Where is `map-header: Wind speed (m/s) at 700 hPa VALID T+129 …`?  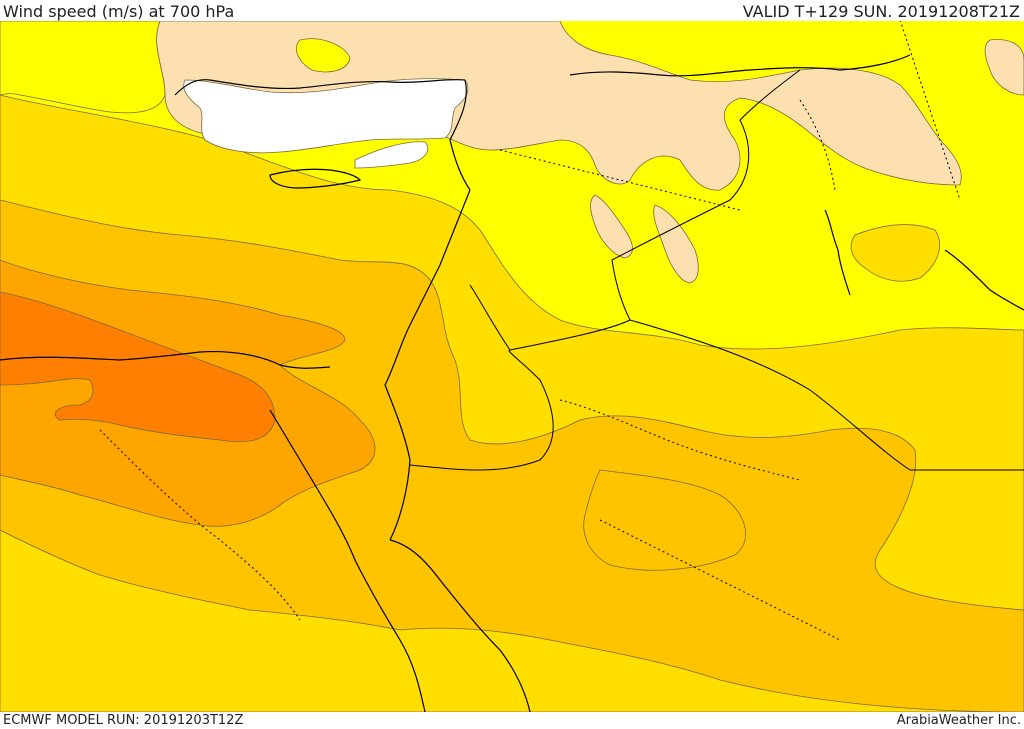 map-header: Wind speed (m/s) at 700 hPa VALID T+129 … is located at coordinates (512, 10).